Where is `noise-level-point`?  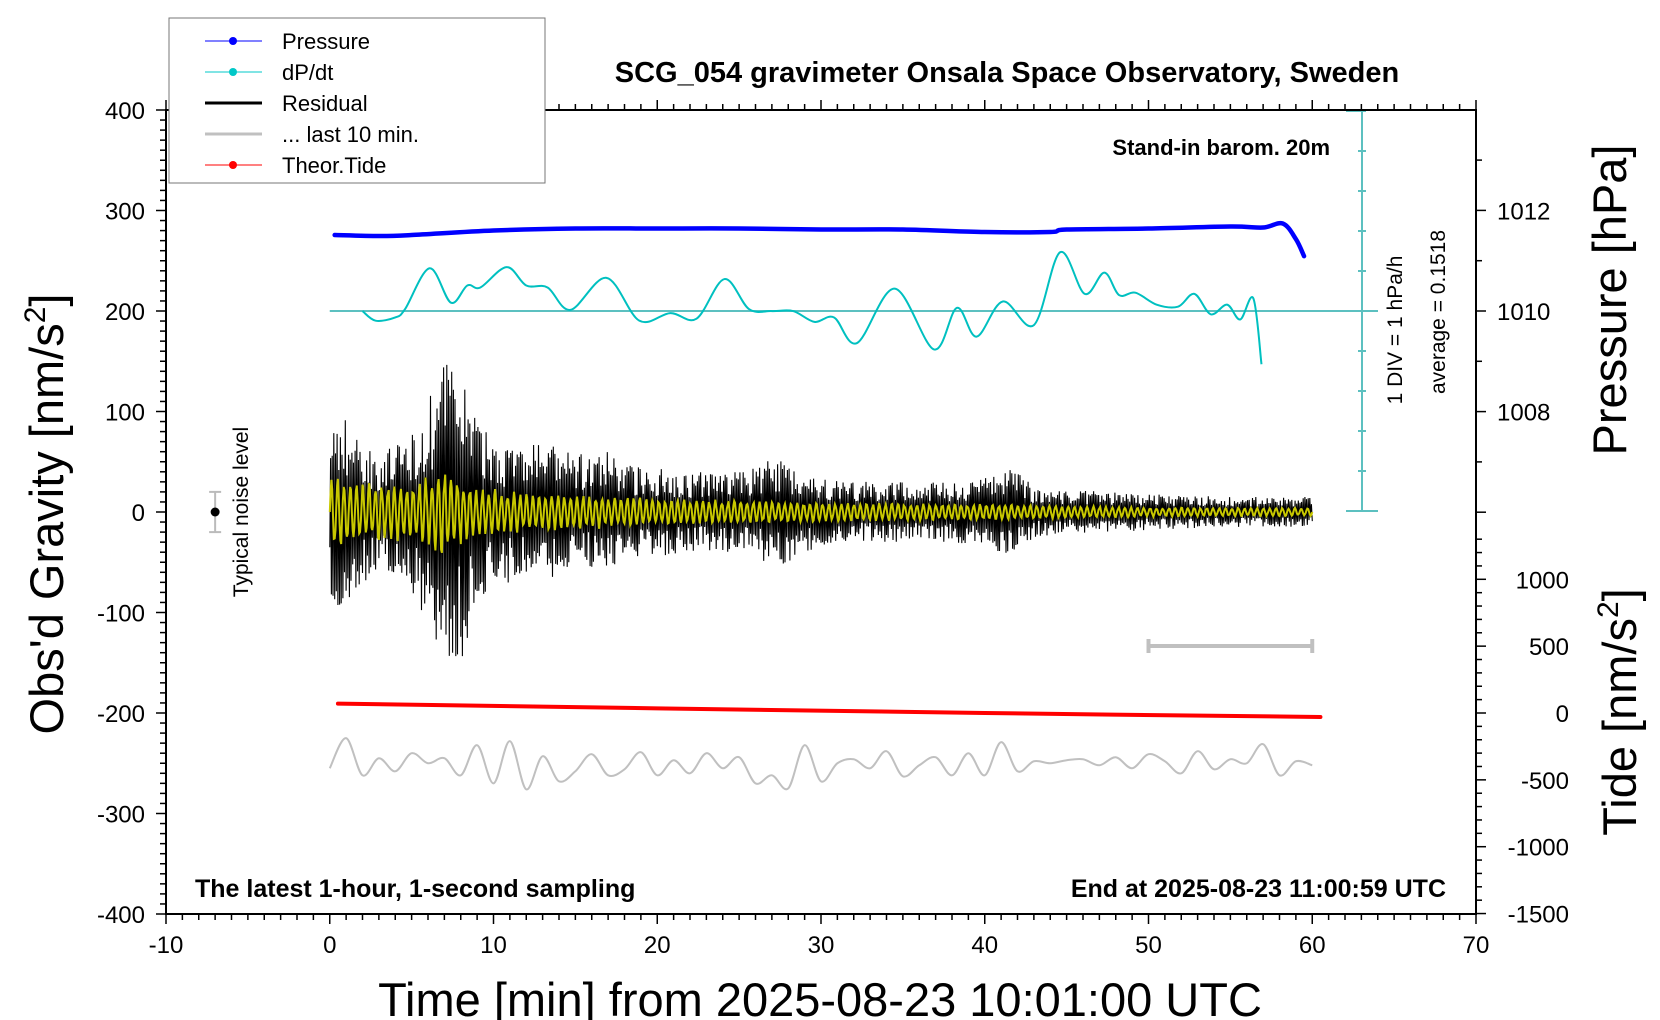 noise-level-point is located at coordinates (215, 512).